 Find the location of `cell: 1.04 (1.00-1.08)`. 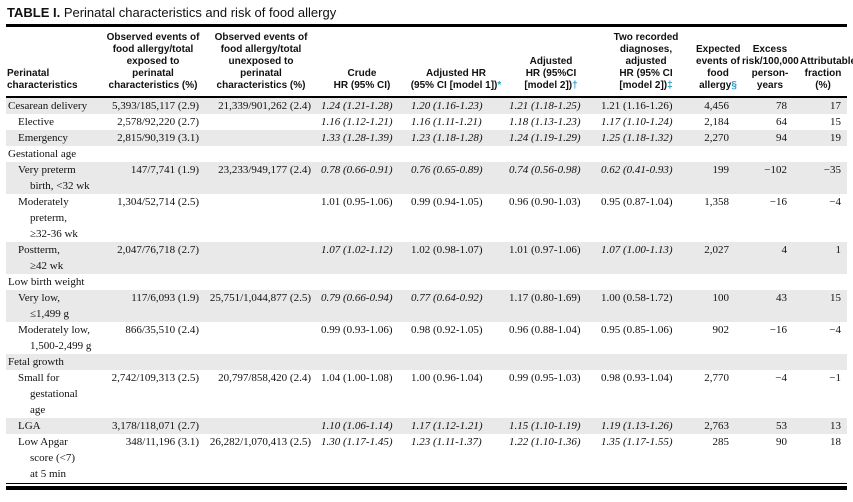

cell: 1.04 (1.00-1.08) is located at coordinates (357, 378).